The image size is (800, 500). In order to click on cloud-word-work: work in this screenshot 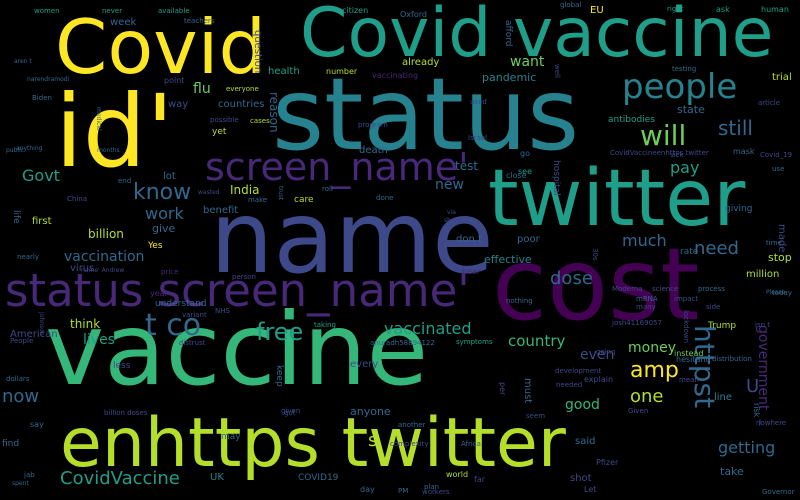, I will do `click(164, 213)`.